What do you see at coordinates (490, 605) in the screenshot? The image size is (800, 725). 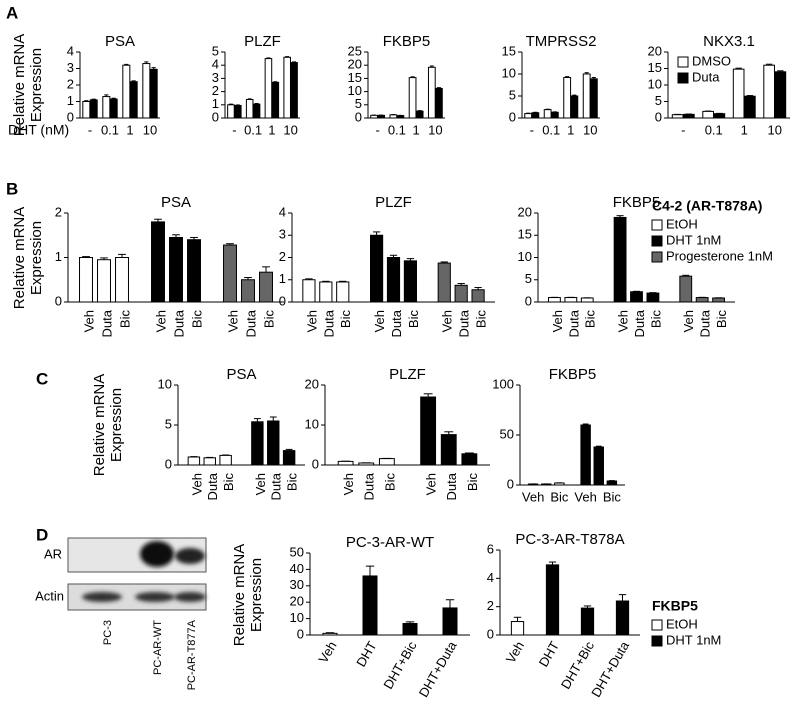 I see `y-tick-label: 2` at bounding box center [490, 605].